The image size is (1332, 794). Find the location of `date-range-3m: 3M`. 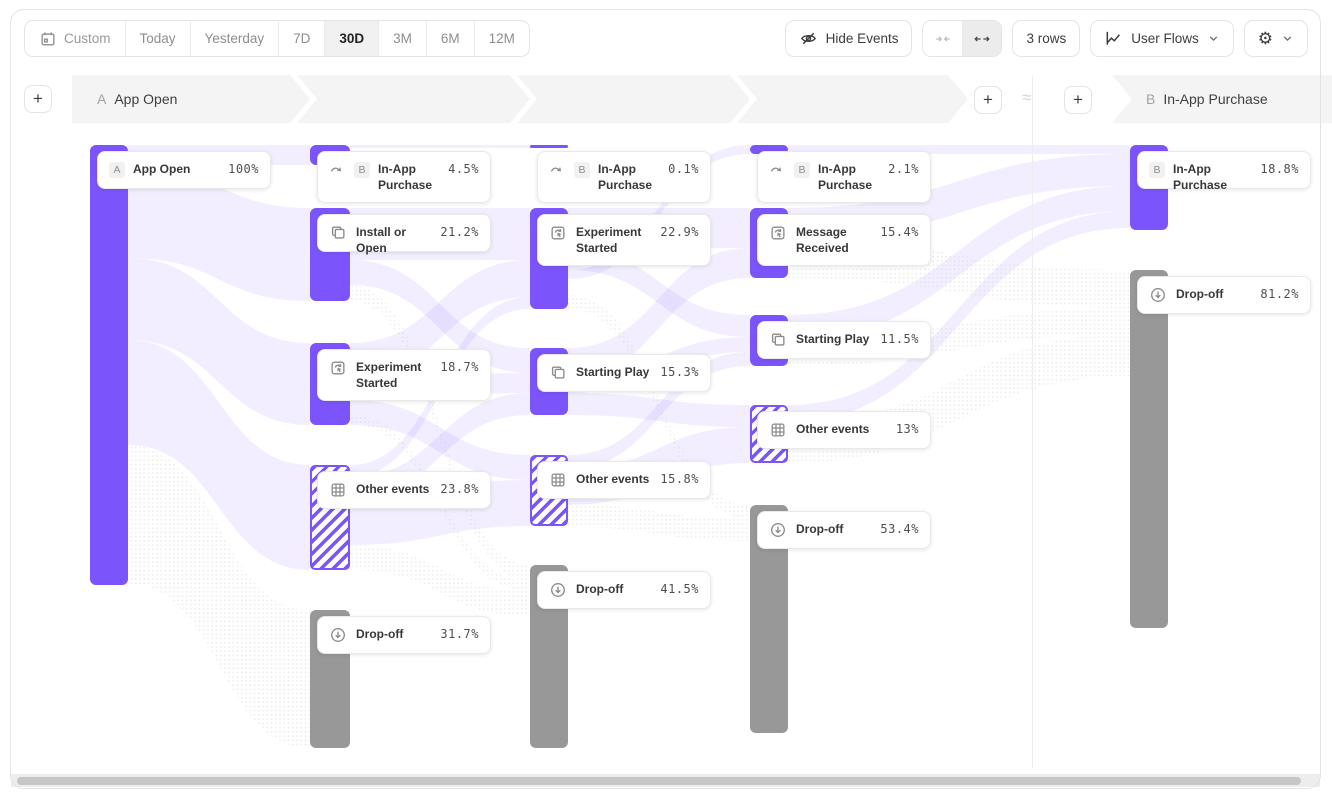

date-range-3m: 3M is located at coordinates (402, 38).